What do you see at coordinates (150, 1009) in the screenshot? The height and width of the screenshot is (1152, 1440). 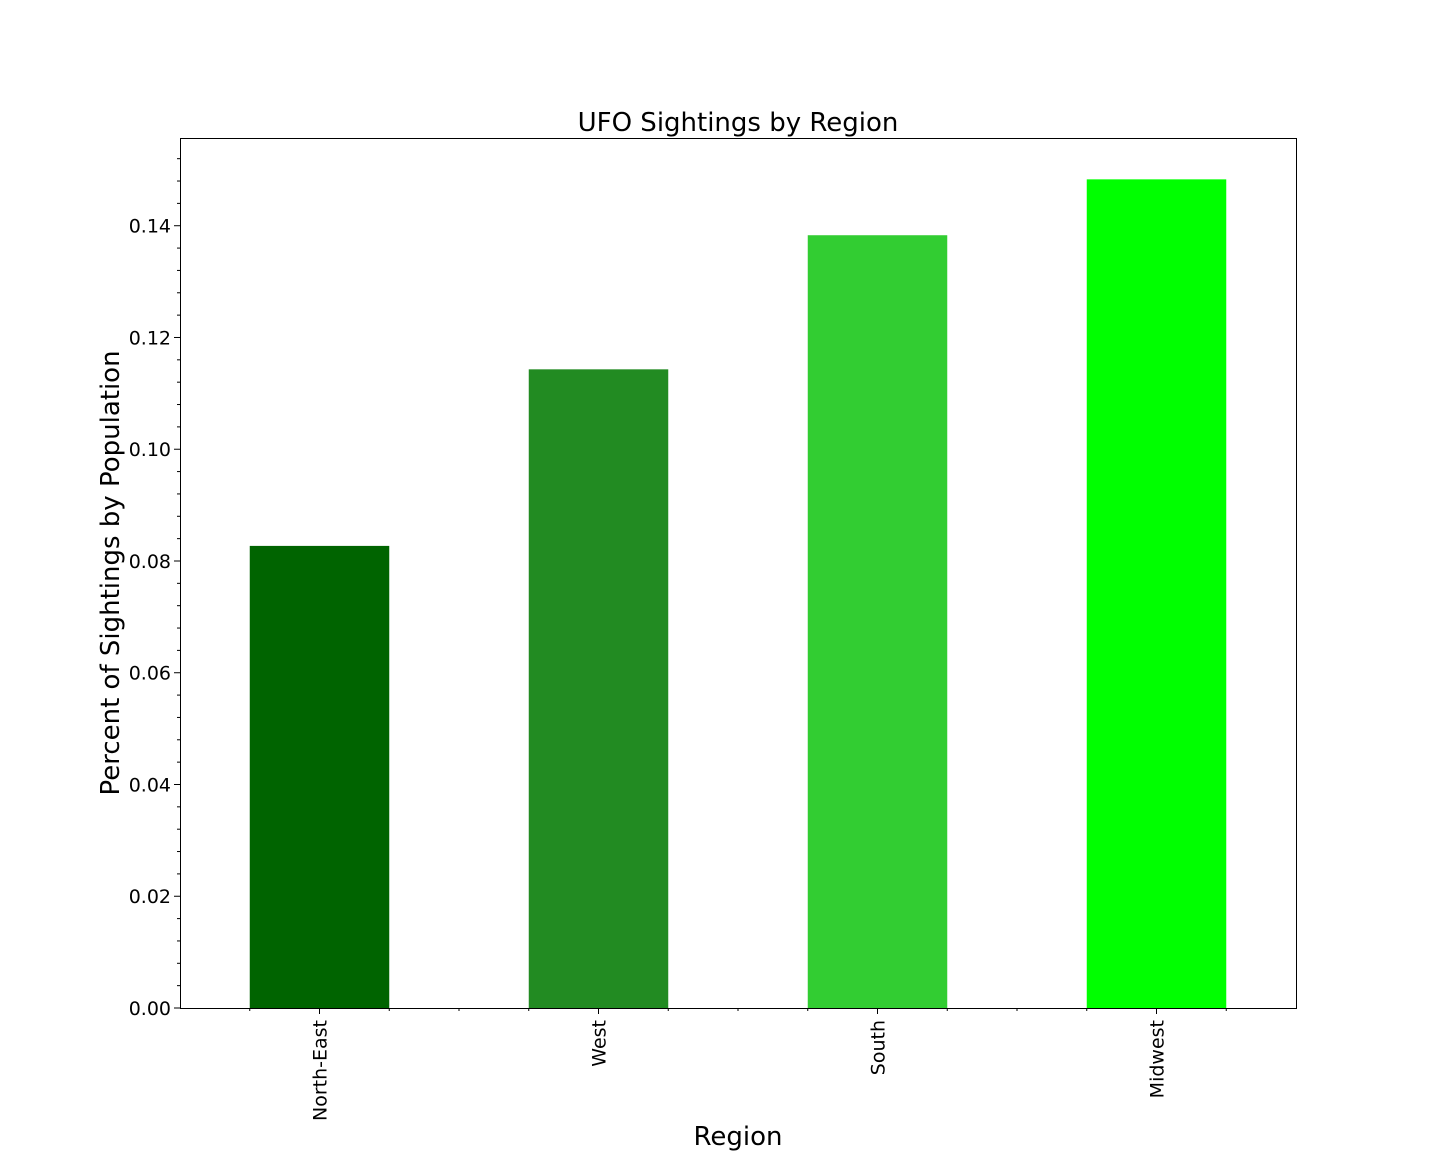 I see `y-tick-label: 0.00` at bounding box center [150, 1009].